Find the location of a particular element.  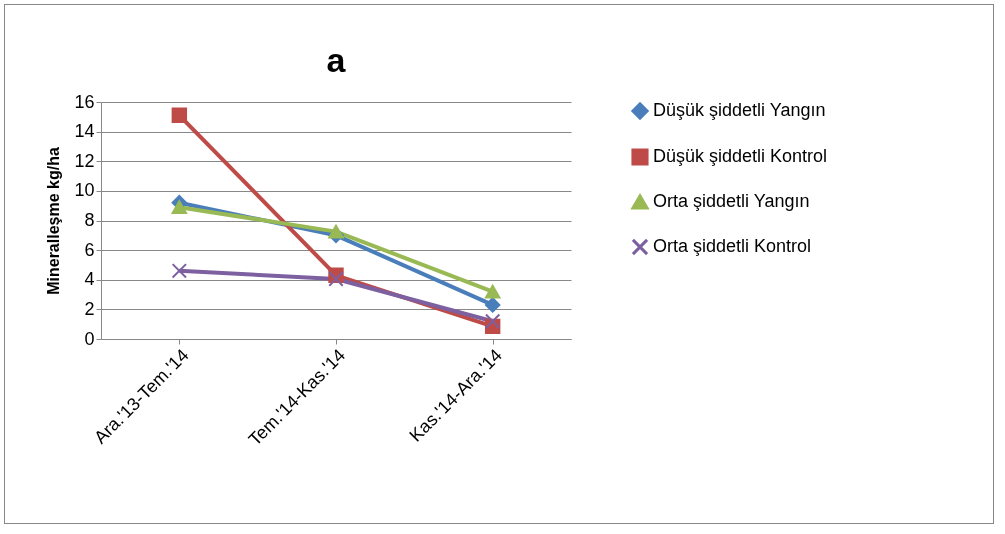

legend-label: Düşük şiddetli Kontrol is located at coordinates (740, 156).